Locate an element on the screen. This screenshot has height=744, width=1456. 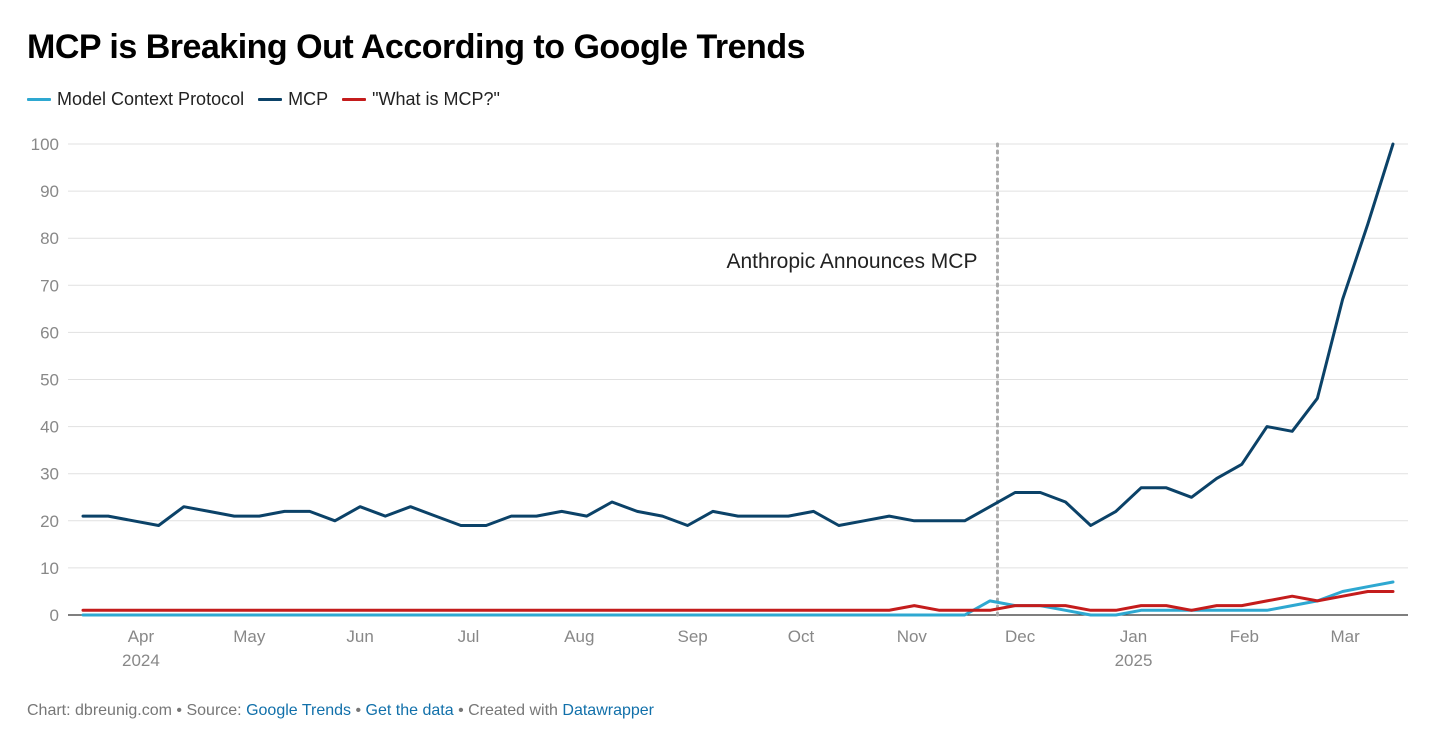
footer-source-label: Source: is located at coordinates (214, 710).